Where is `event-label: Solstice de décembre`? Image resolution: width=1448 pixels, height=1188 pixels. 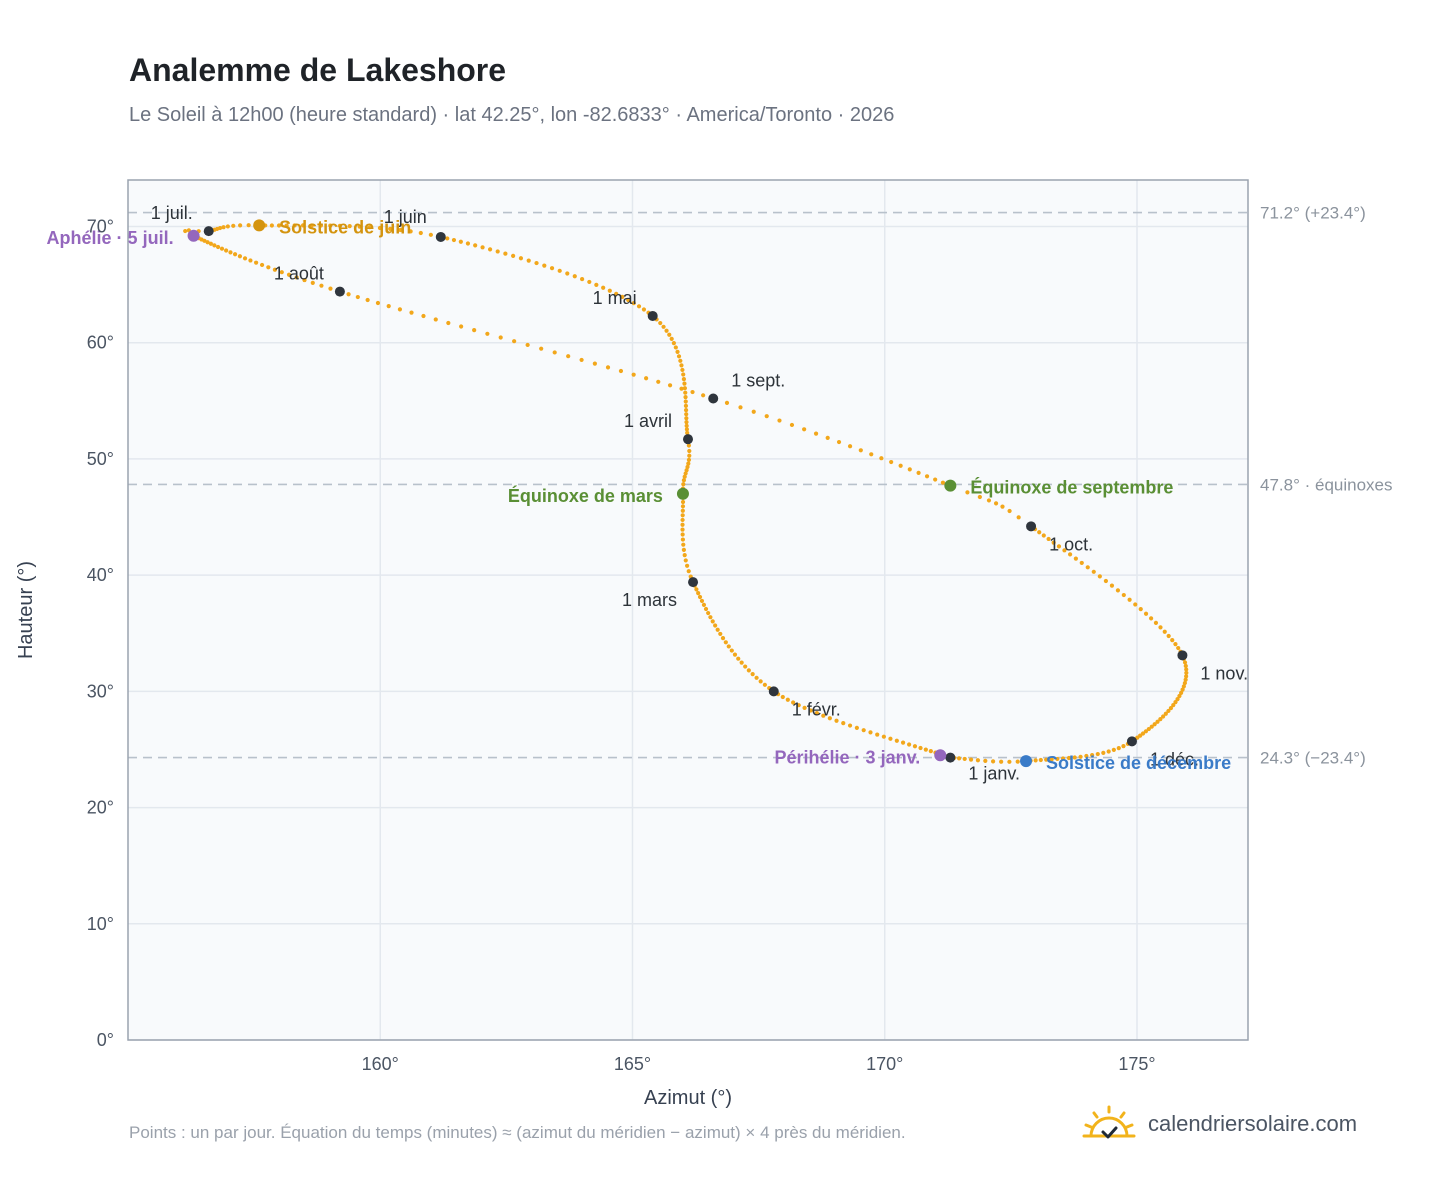 event-label: Solstice de décembre is located at coordinates (1138, 763).